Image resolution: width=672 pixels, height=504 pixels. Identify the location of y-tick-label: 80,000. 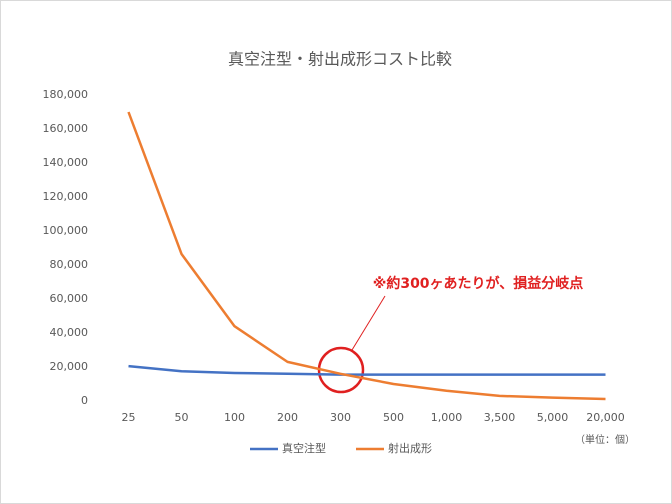
(69, 264).